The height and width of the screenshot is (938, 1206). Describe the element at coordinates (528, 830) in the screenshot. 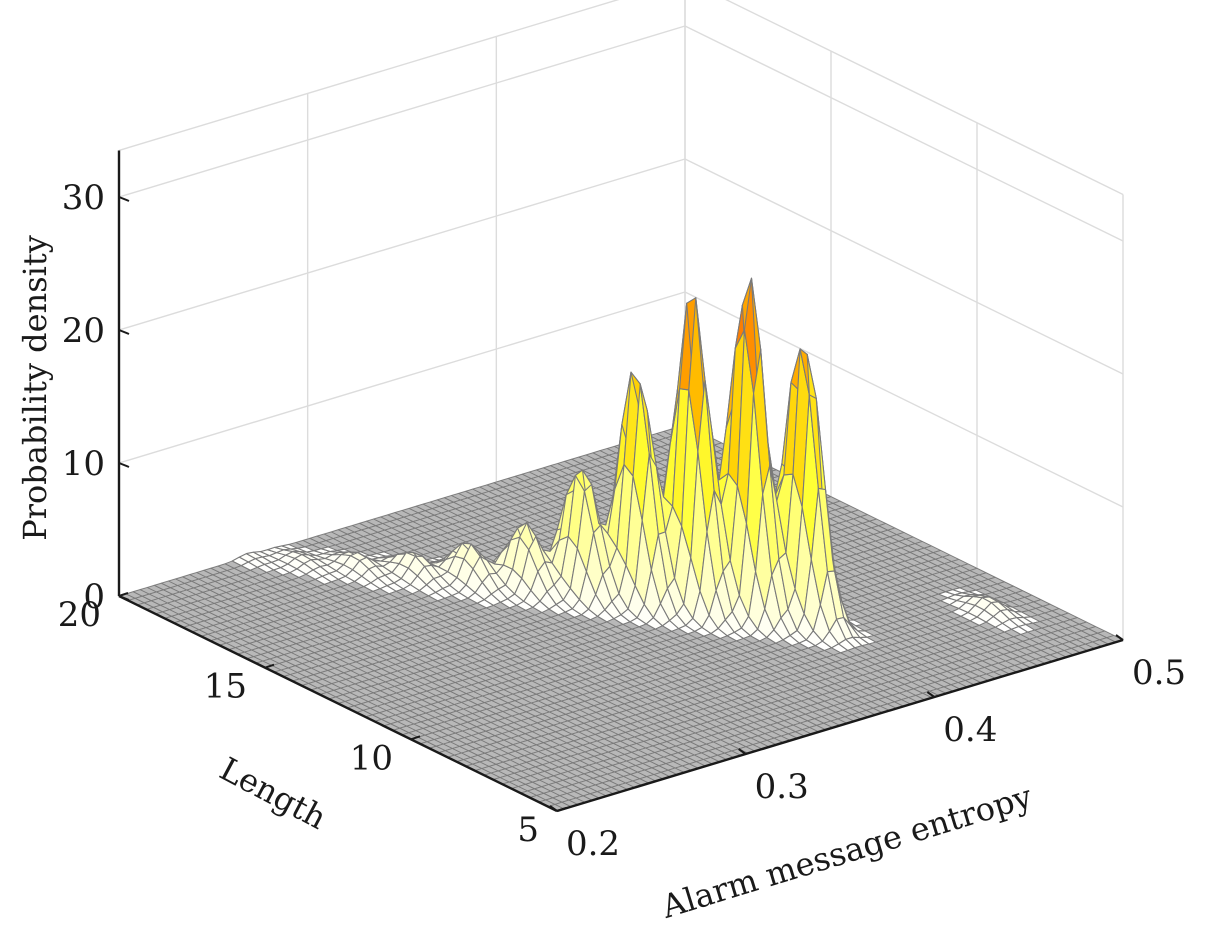

I see `y-tick-label: 5` at that location.